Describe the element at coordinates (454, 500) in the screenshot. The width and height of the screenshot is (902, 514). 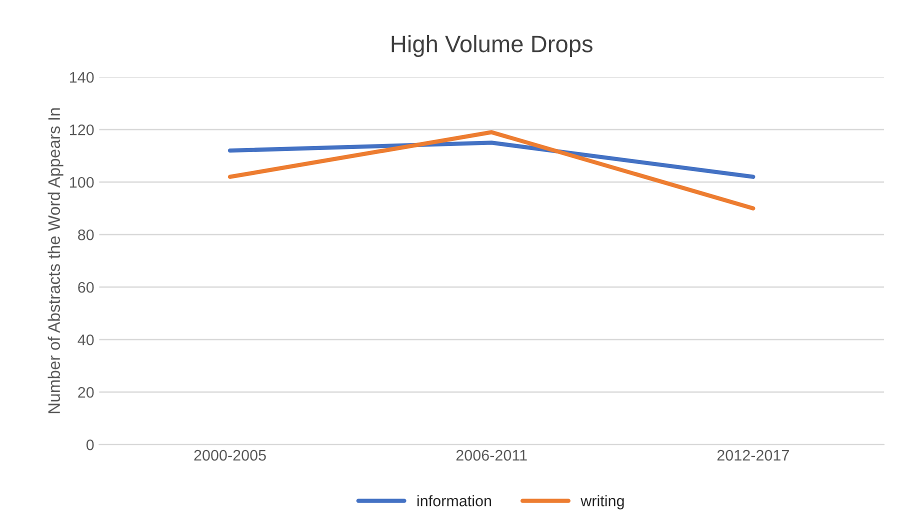
I see `legend-label: information` at that location.